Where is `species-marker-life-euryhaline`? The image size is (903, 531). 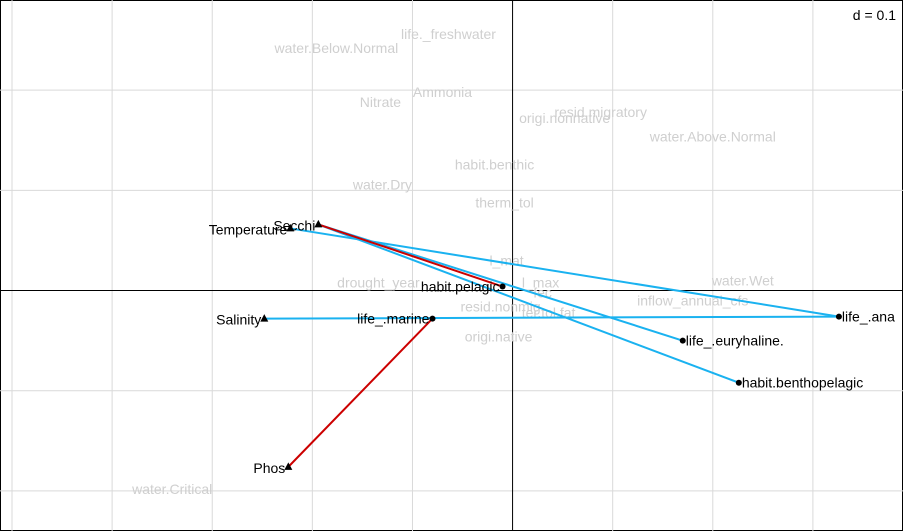
species-marker-life-euryhaline is located at coordinates (682, 340).